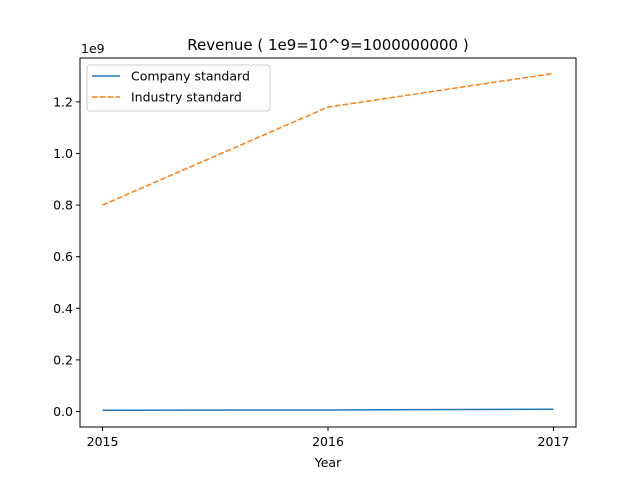 This screenshot has width=640, height=480. I want to click on x-tick-label: 2016, so click(328, 441).